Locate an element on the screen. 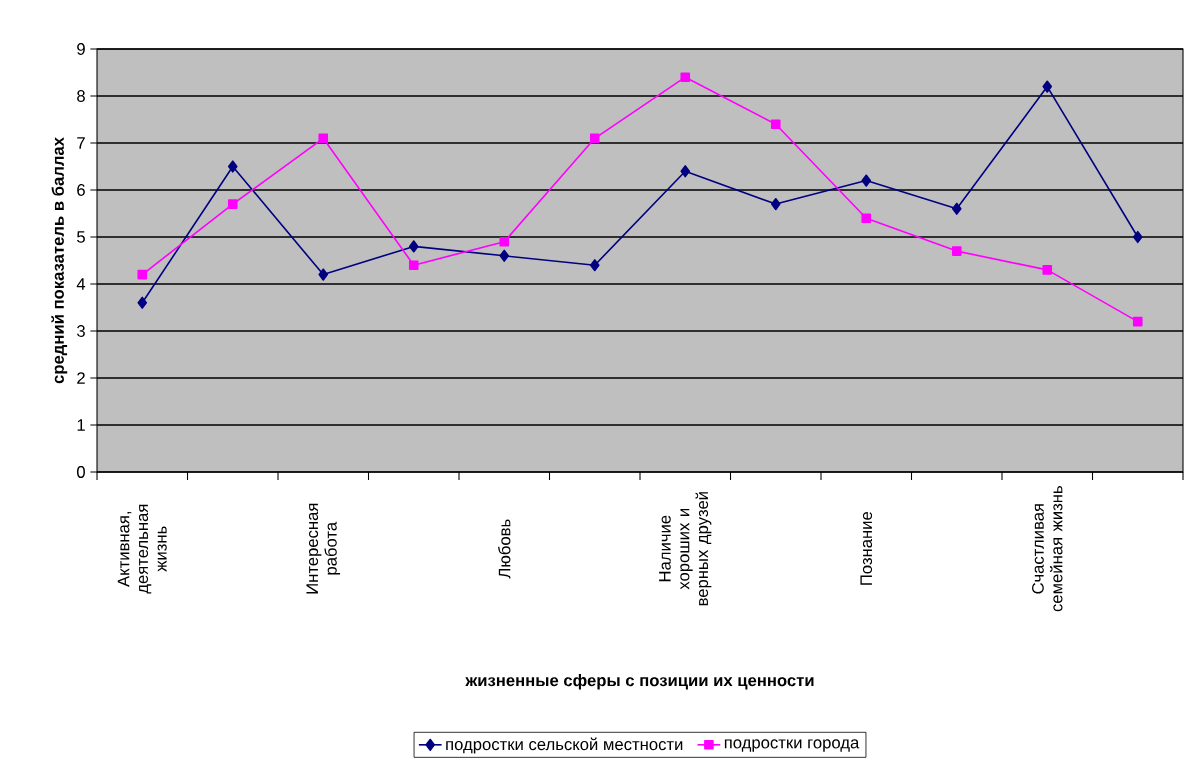 This screenshot has height=767, width=1189. y-tick-label: 2 is located at coordinates (81, 378).